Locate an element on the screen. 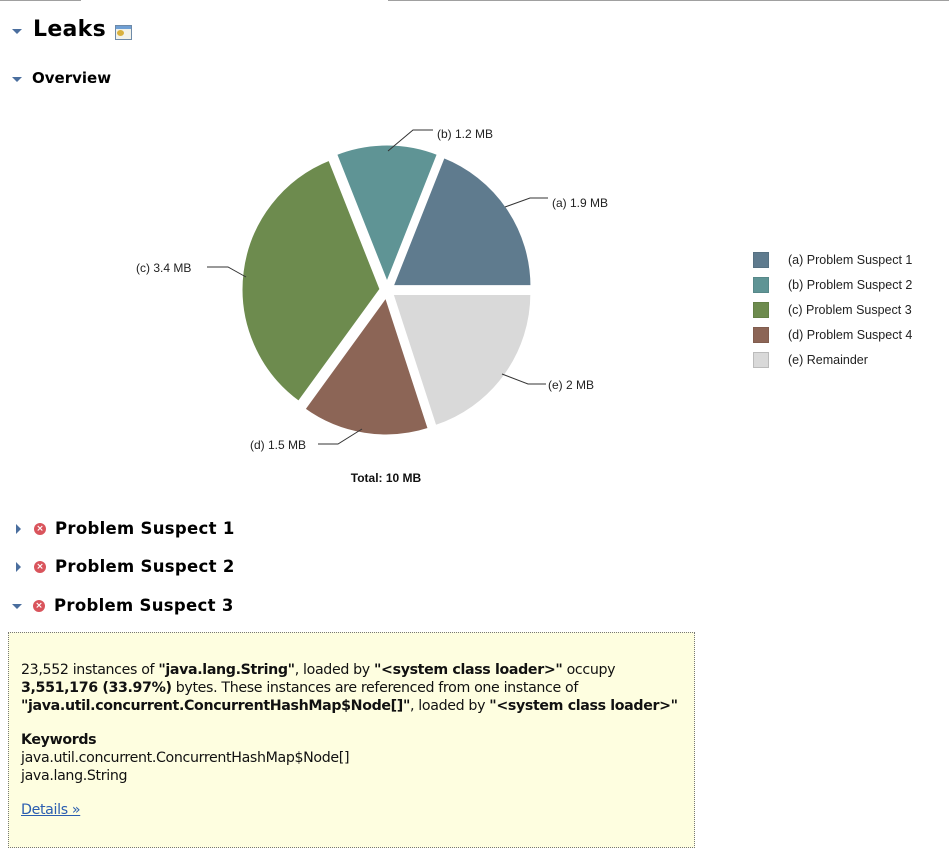  legend-label: (c) Problem Suspect 3 is located at coordinates (850, 309).